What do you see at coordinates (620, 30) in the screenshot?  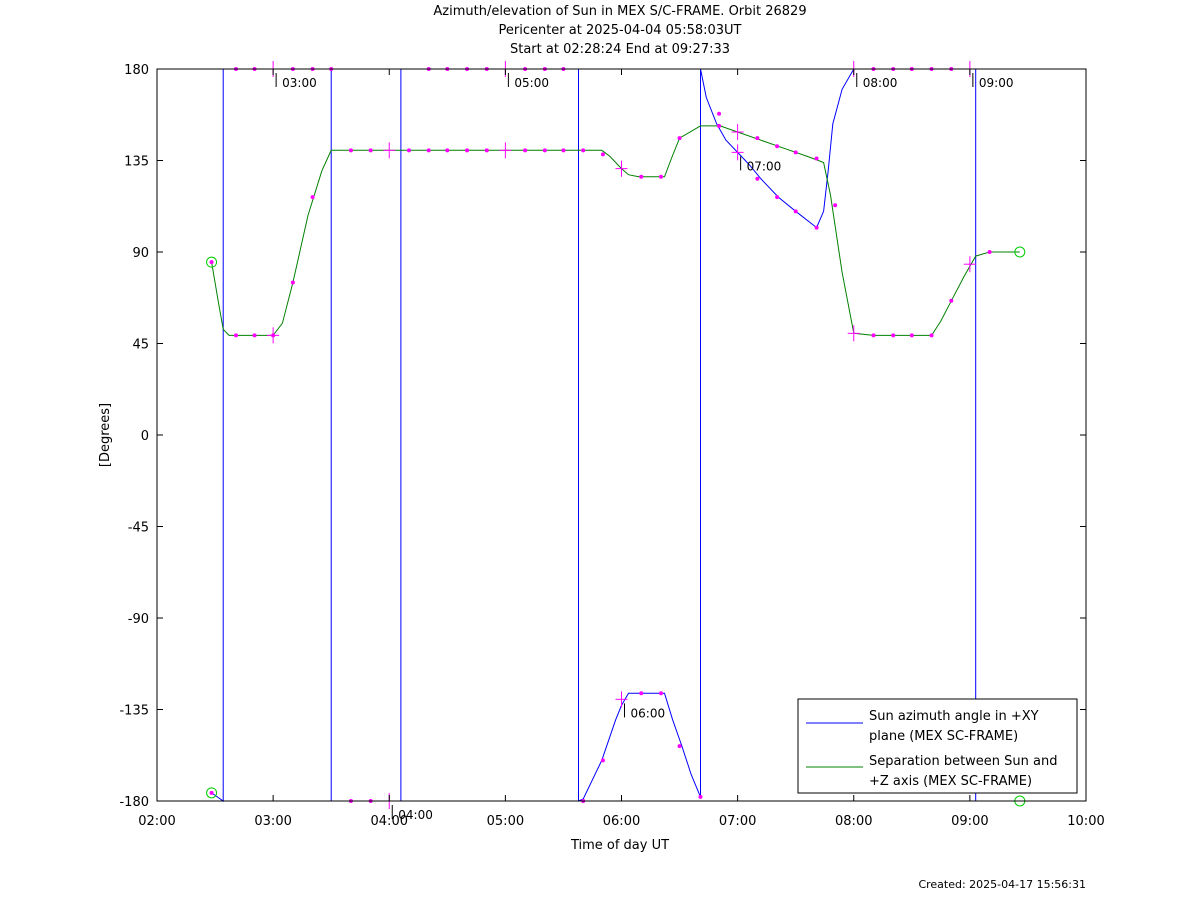 I see `chart-subtitle-pericenter: Pericenter at 2025-04-04 05:58:03UT` at bounding box center [620, 30].